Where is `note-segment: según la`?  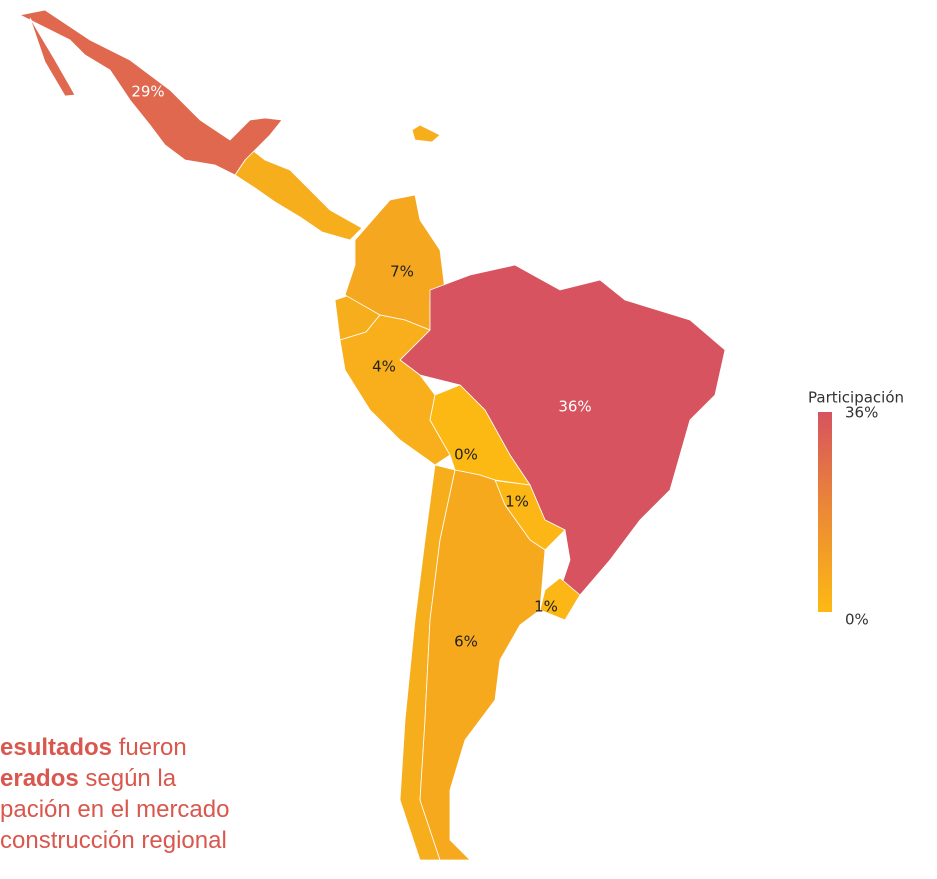
note-segment: según la is located at coordinates (128, 778).